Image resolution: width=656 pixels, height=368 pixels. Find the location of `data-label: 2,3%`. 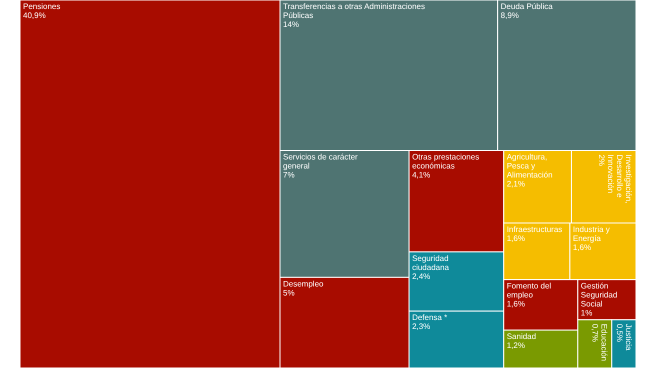

data-label: 2,3% is located at coordinates (421, 327).